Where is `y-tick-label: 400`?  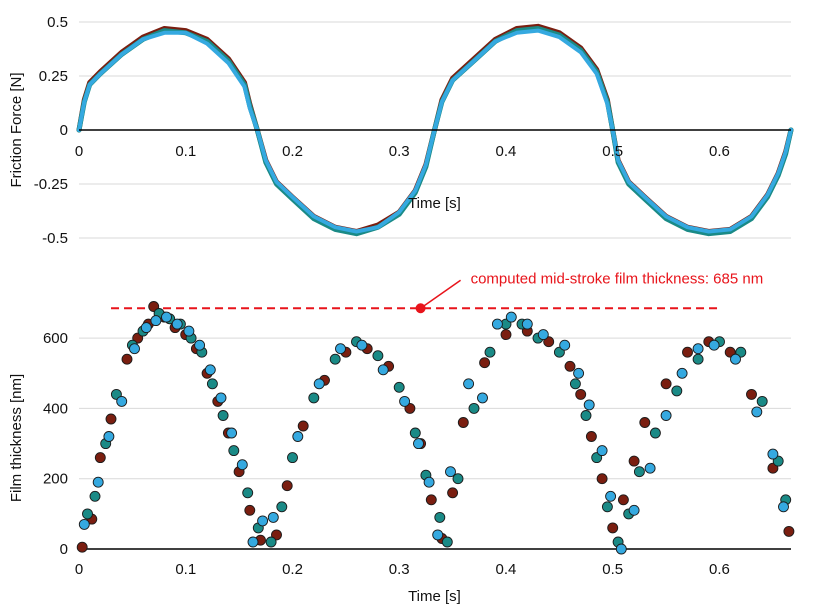
y-tick-label: 400 is located at coordinates (55, 408).